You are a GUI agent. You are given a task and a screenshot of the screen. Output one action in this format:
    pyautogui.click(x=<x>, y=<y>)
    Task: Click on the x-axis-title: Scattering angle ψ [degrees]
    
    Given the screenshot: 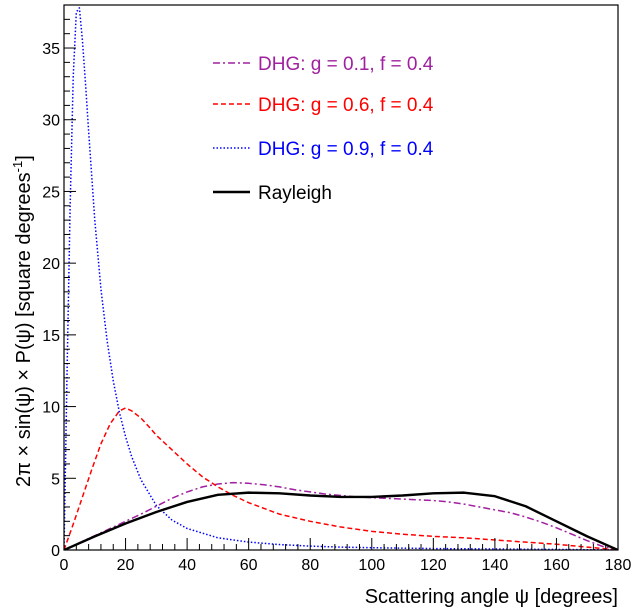 What is the action you would take?
    pyautogui.click(x=491, y=597)
    